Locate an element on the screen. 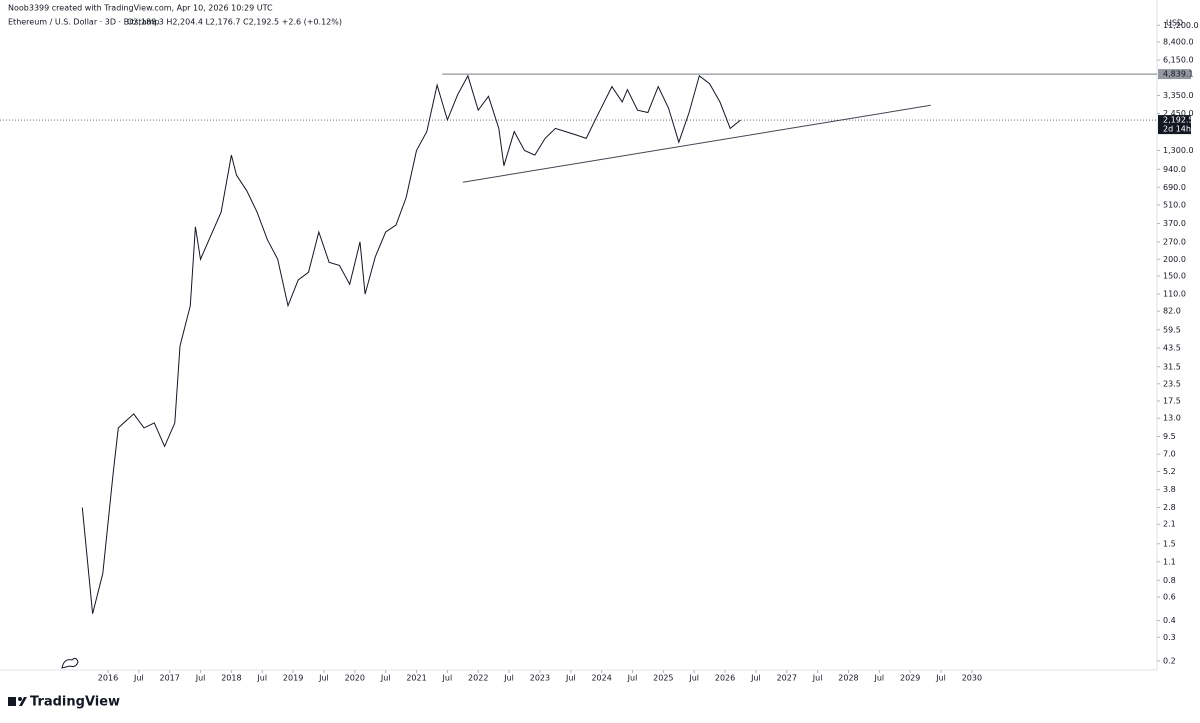 The width and height of the screenshot is (1200, 723). y-tick-label: 690.0 is located at coordinates (1174, 187).